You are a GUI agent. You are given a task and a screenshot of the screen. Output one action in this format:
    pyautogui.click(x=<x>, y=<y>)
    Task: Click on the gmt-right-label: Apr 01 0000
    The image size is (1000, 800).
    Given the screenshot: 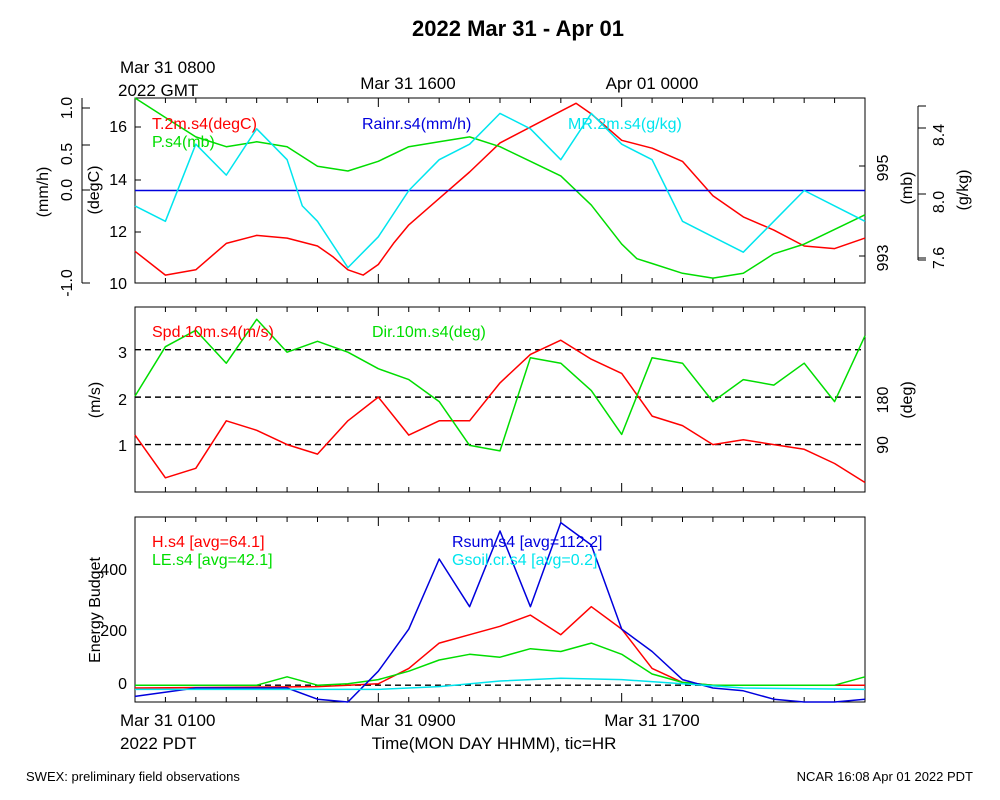 What is the action you would take?
    pyautogui.click(x=652, y=83)
    